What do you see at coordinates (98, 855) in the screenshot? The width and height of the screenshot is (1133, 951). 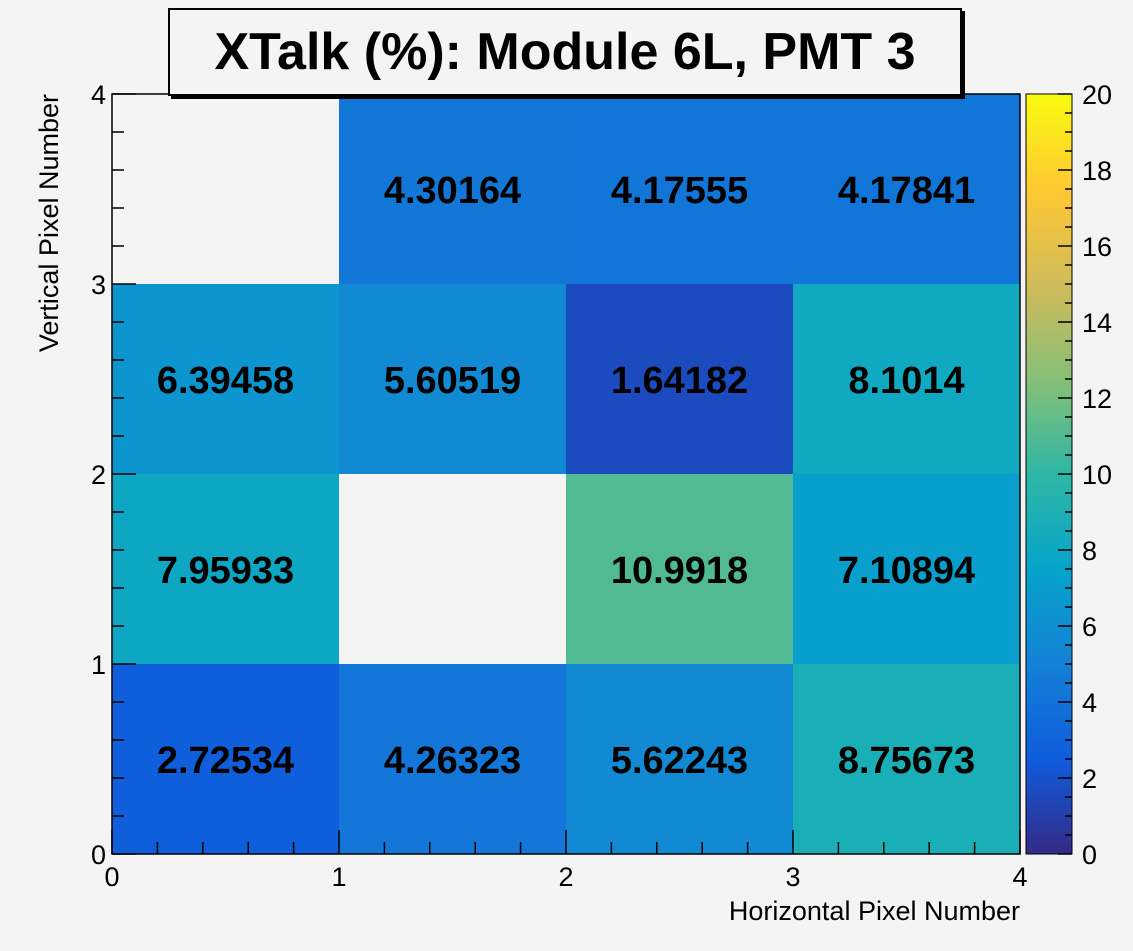 I see `y-tick-label: 0` at bounding box center [98, 855].